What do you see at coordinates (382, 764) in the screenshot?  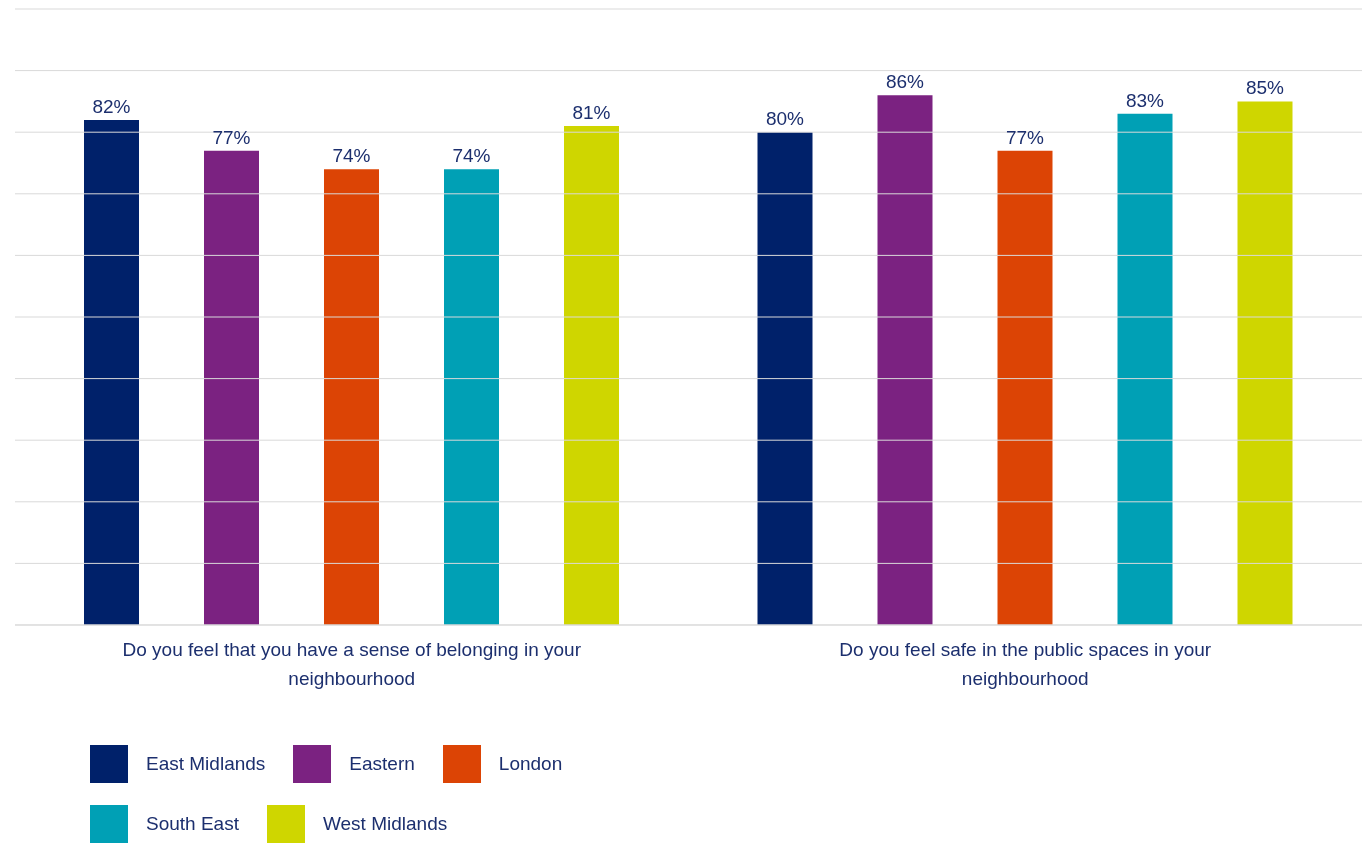 I see `legend-label: Eastern` at bounding box center [382, 764].